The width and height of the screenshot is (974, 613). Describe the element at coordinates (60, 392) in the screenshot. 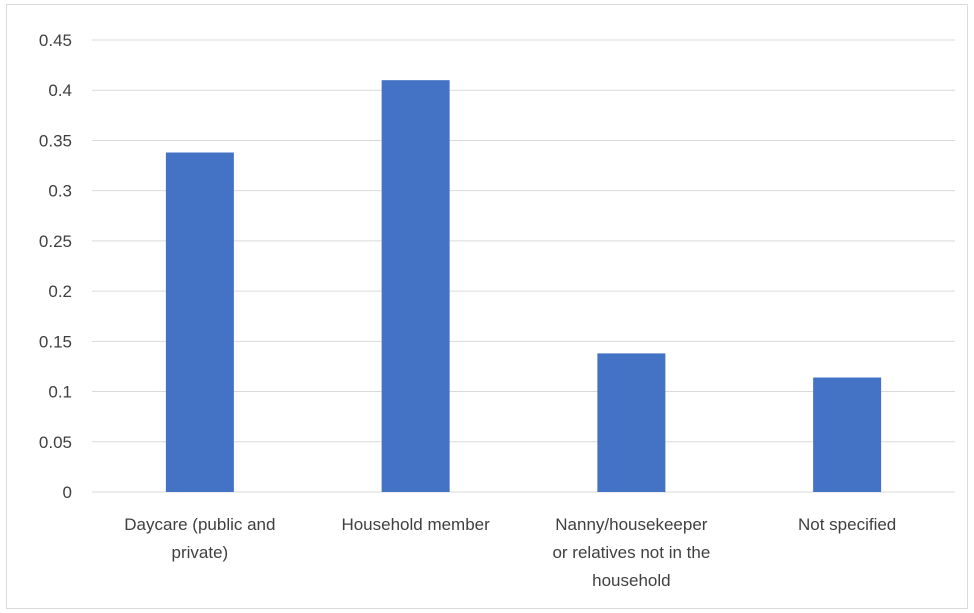

I see `y-tick-label-2: 0.1` at that location.